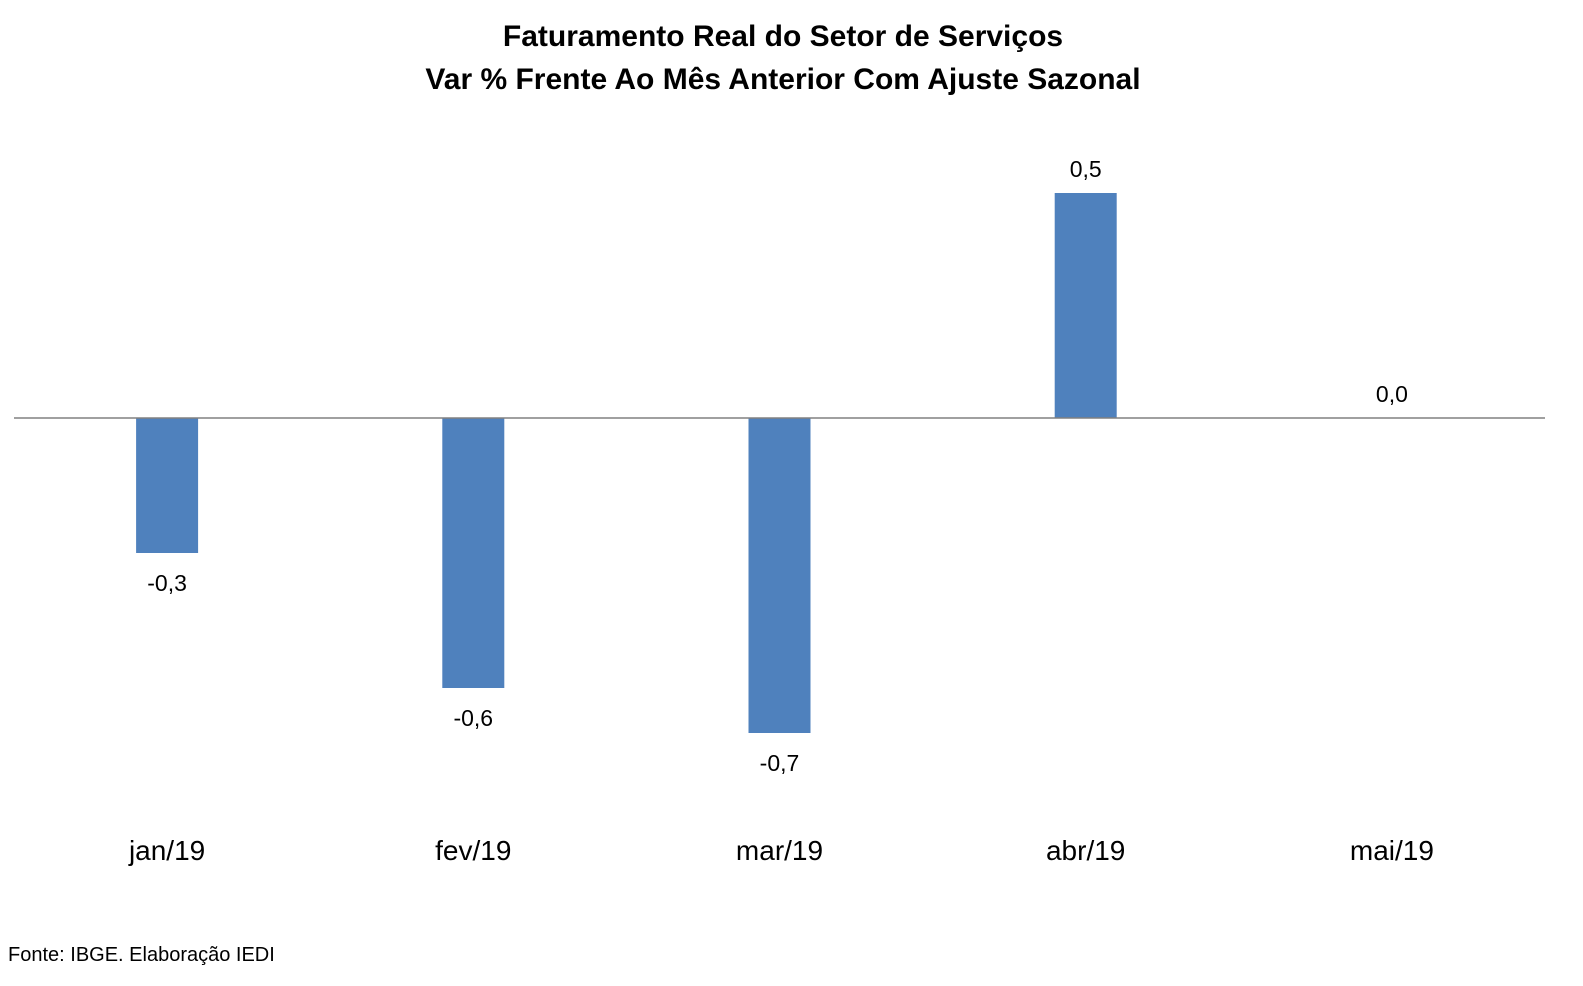 The width and height of the screenshot is (1583, 986). Describe the element at coordinates (780, 763) in the screenshot. I see `data-label: -0,7` at that location.